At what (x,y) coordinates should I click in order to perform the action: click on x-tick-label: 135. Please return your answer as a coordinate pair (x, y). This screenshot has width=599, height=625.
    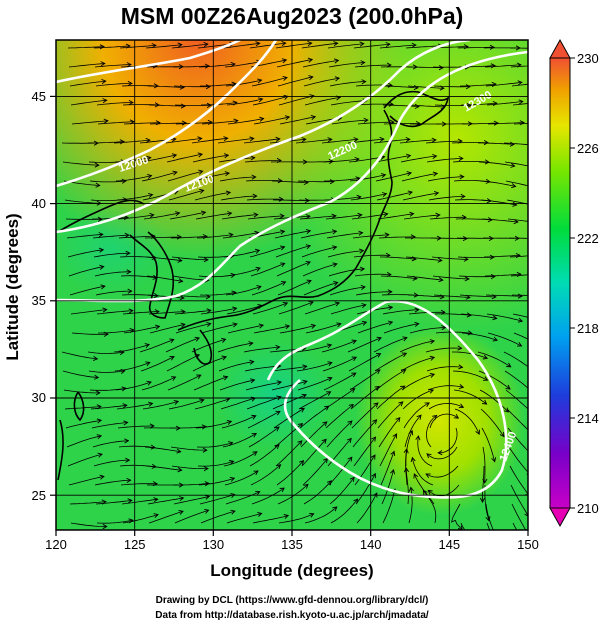
    Looking at the image, I should click on (292, 544).